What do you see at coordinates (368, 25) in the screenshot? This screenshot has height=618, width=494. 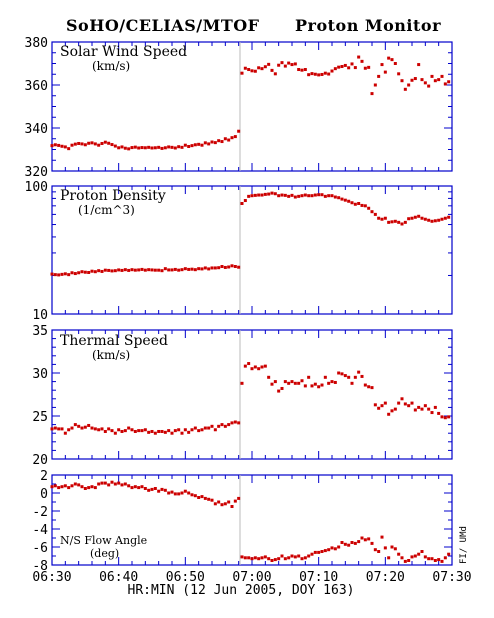 I see `header-right-title: Proton Monitor` at bounding box center [368, 25].